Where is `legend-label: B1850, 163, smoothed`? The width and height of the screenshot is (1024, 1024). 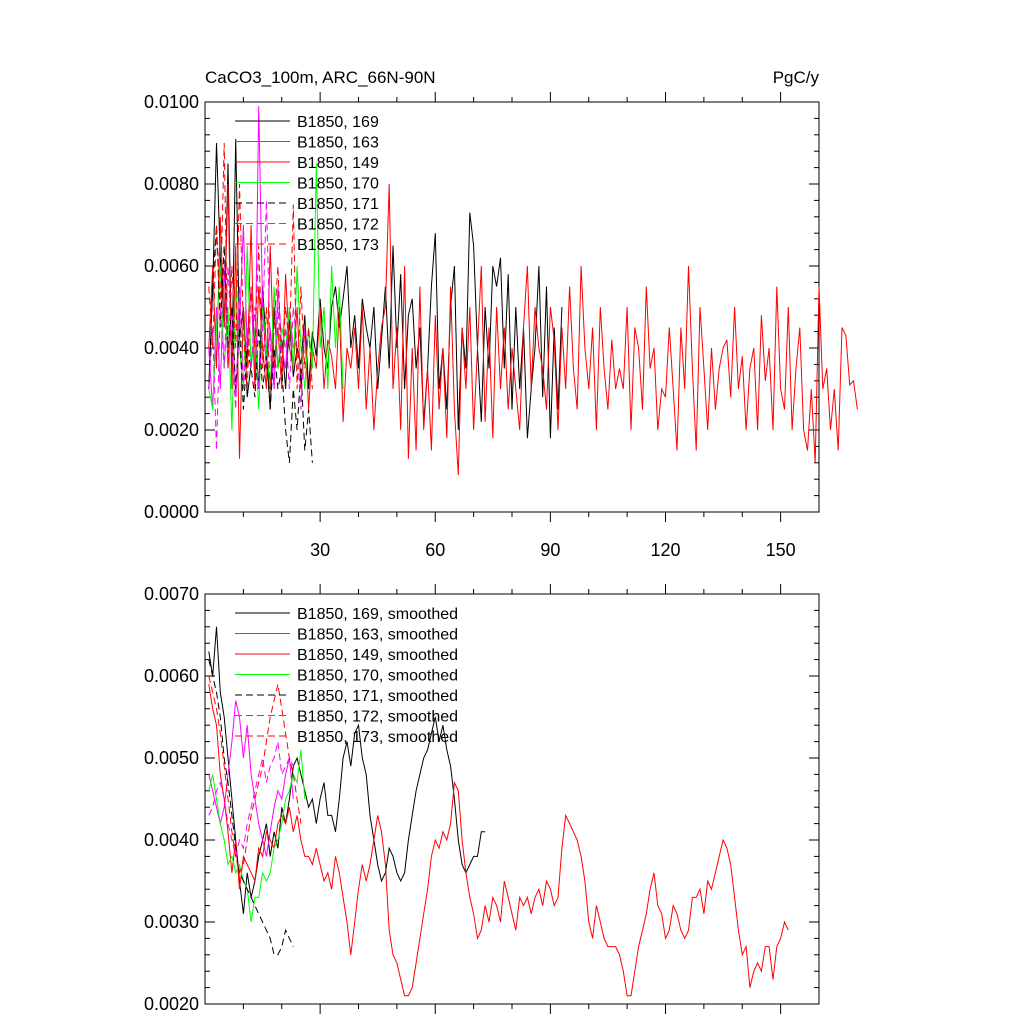 legend-label: B1850, 163, smoothed is located at coordinates (377, 635).